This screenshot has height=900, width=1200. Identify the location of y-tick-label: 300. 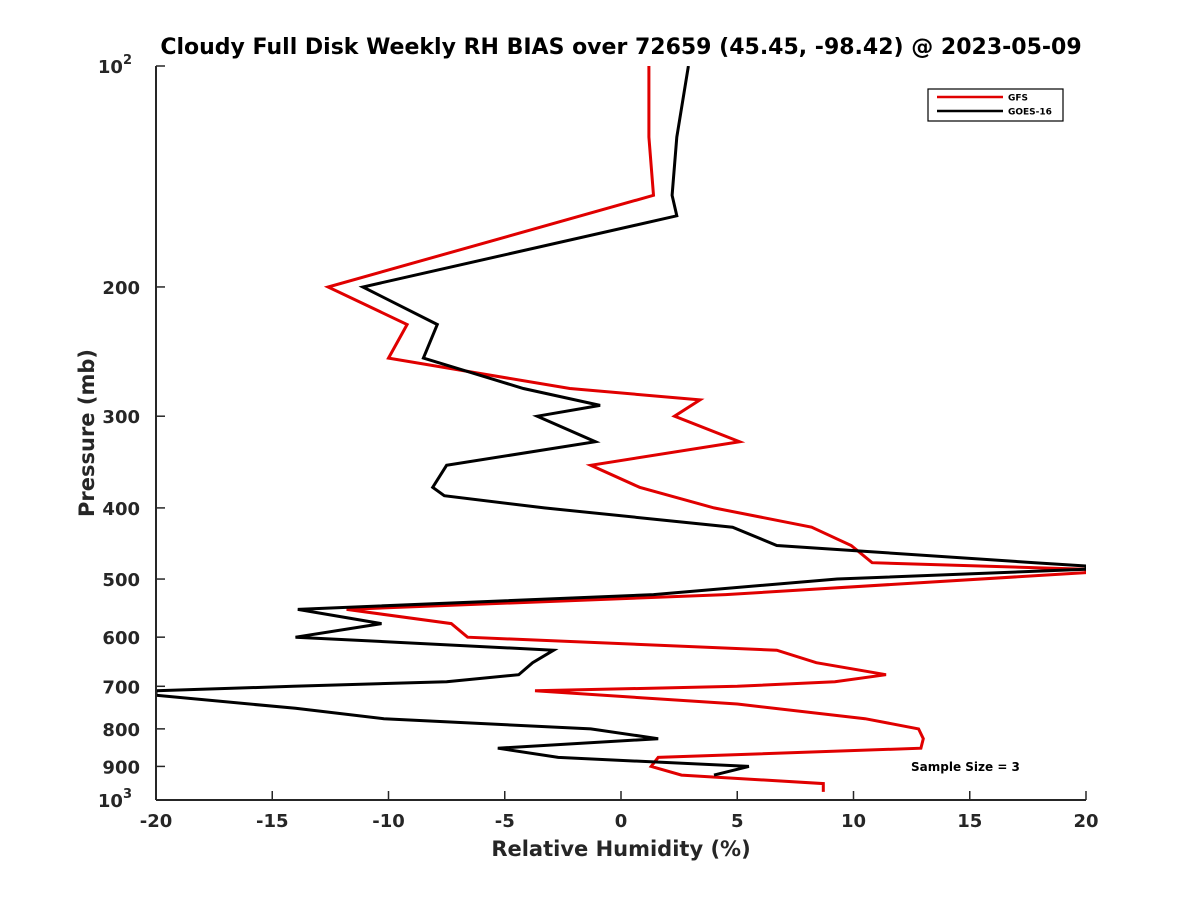
(121, 417).